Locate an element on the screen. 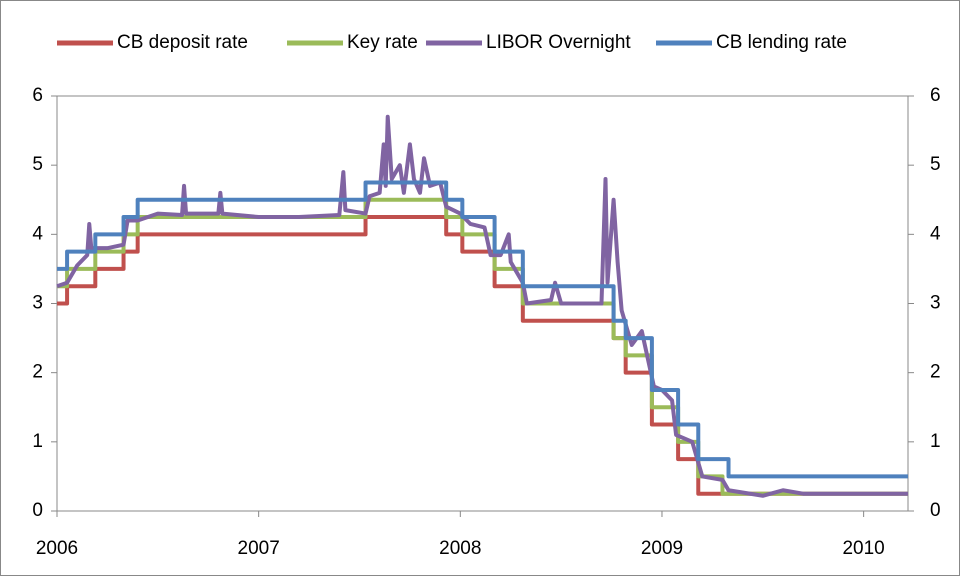  y2-tick-label: 4 is located at coordinates (935, 233).